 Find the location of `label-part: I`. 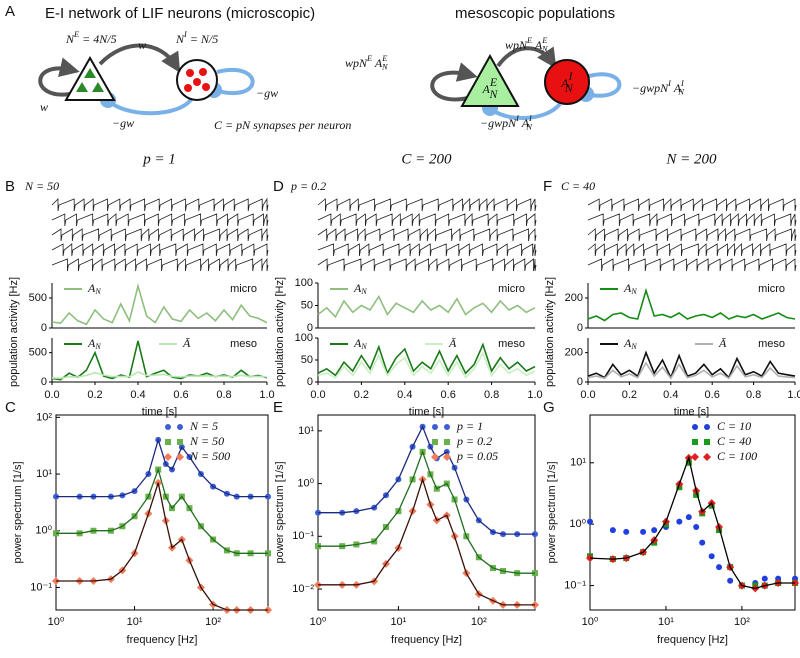

label-part: I is located at coordinates (682, 83).